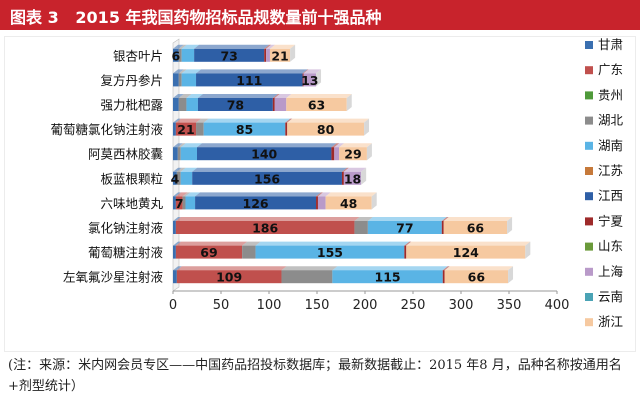 This screenshot has width=640, height=411. Describe the element at coordinates (365, 305) in the screenshot. I see `x-tick-label: 200` at that location.